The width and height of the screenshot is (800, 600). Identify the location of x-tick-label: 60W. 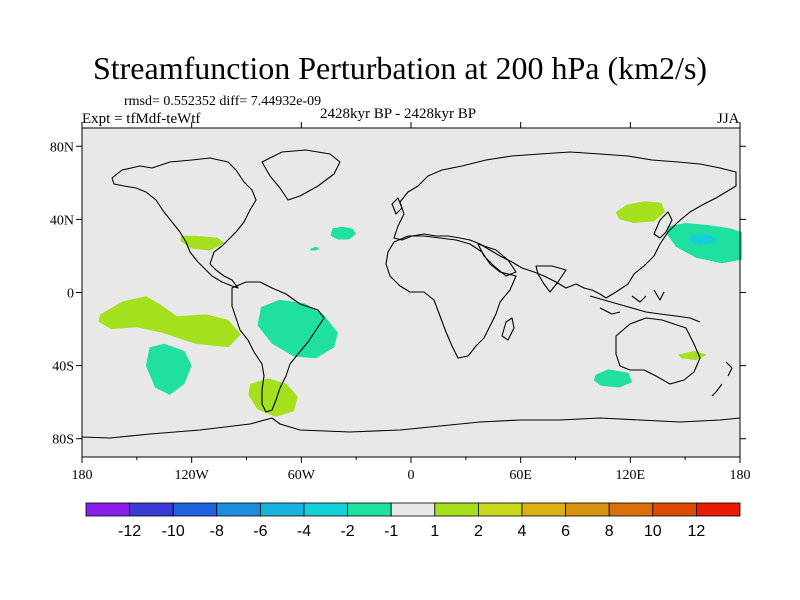
(302, 475).